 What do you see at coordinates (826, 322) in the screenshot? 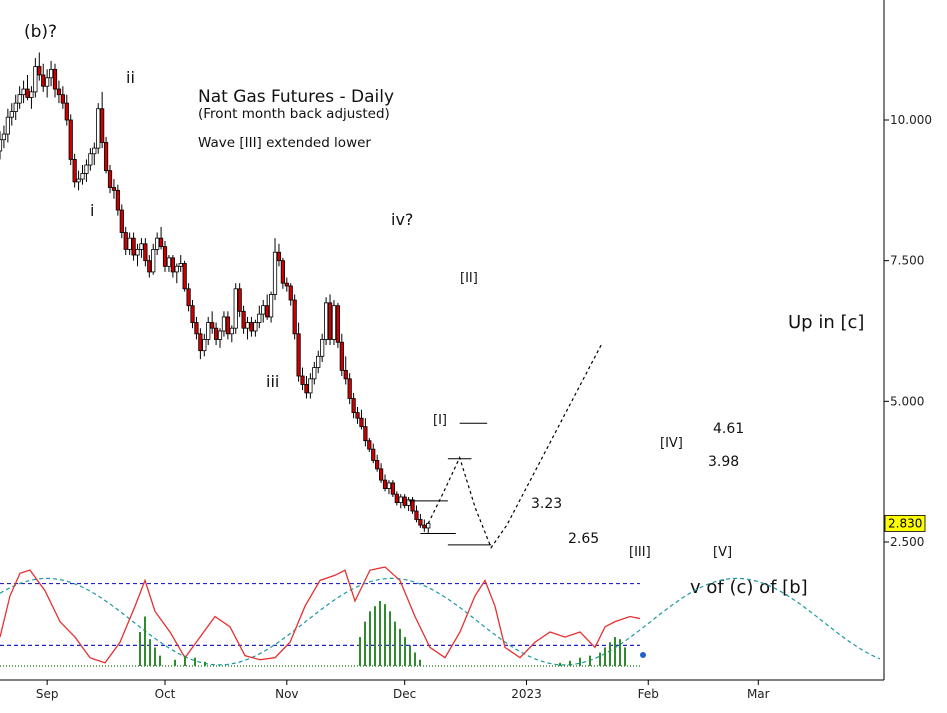
I see `wave-label: Up in [c]` at bounding box center [826, 322].